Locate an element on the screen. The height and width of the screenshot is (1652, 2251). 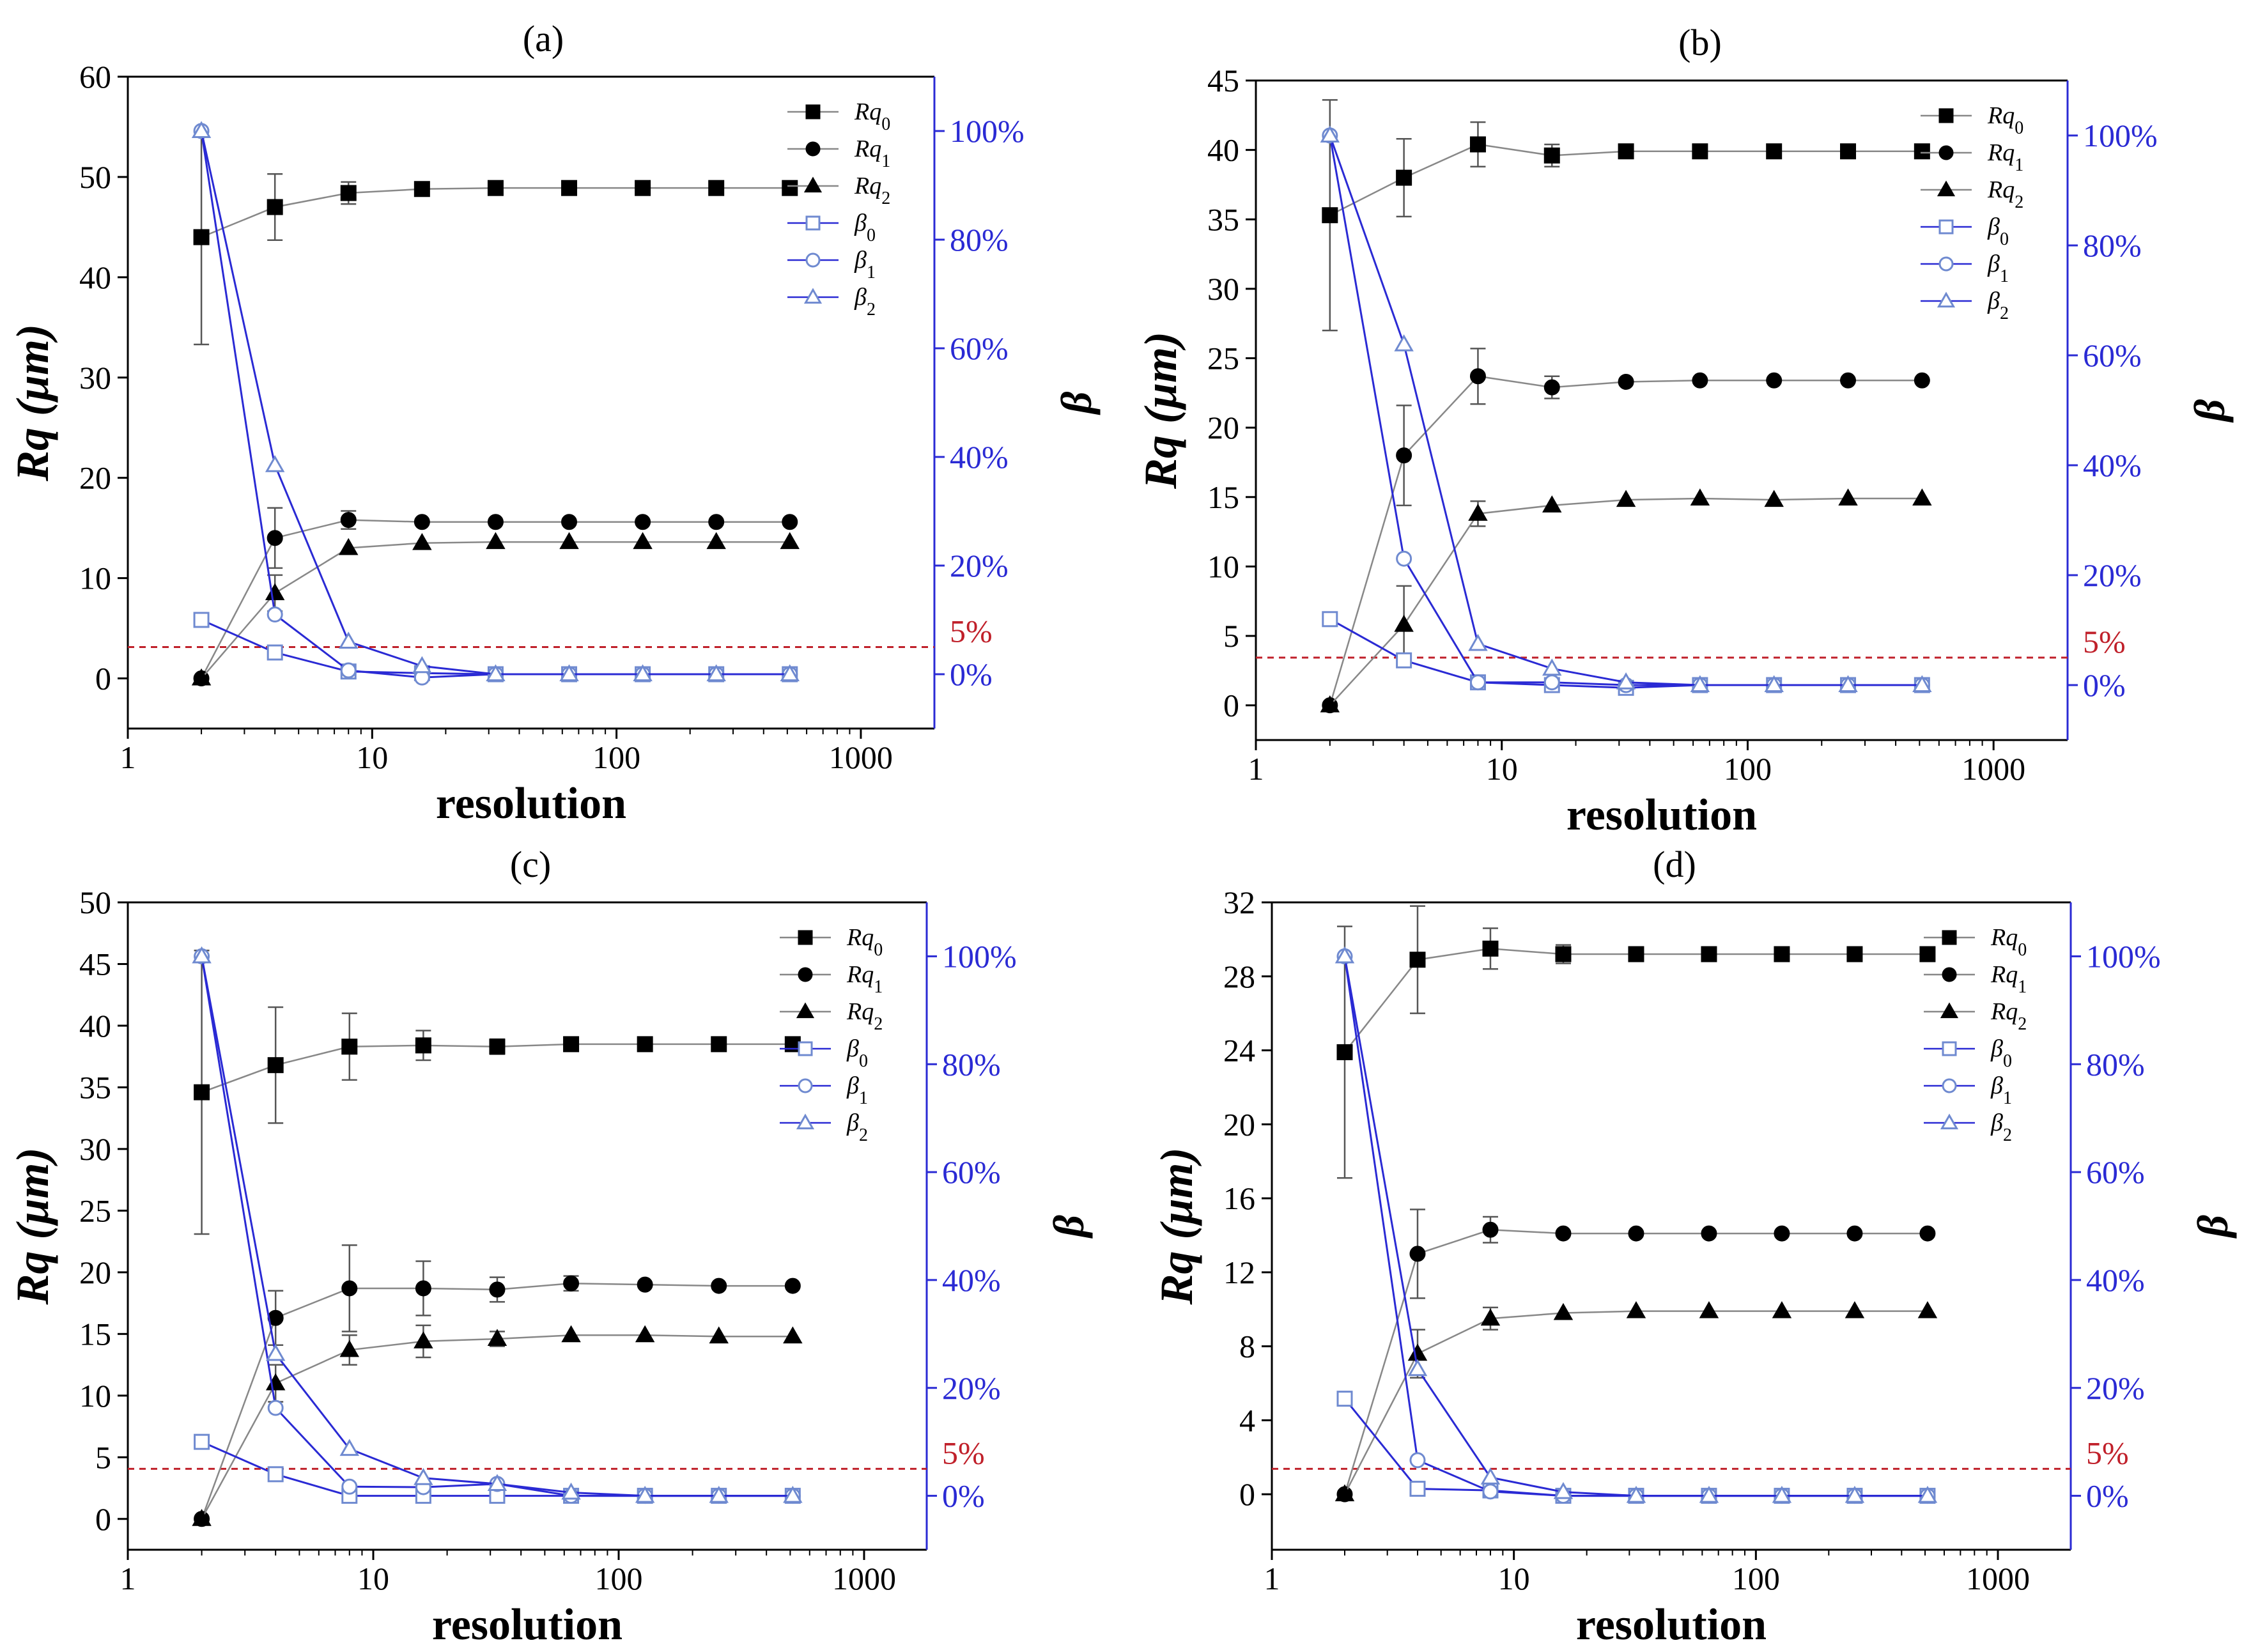
legend-item: β1 is located at coordinates (1968, 1090).